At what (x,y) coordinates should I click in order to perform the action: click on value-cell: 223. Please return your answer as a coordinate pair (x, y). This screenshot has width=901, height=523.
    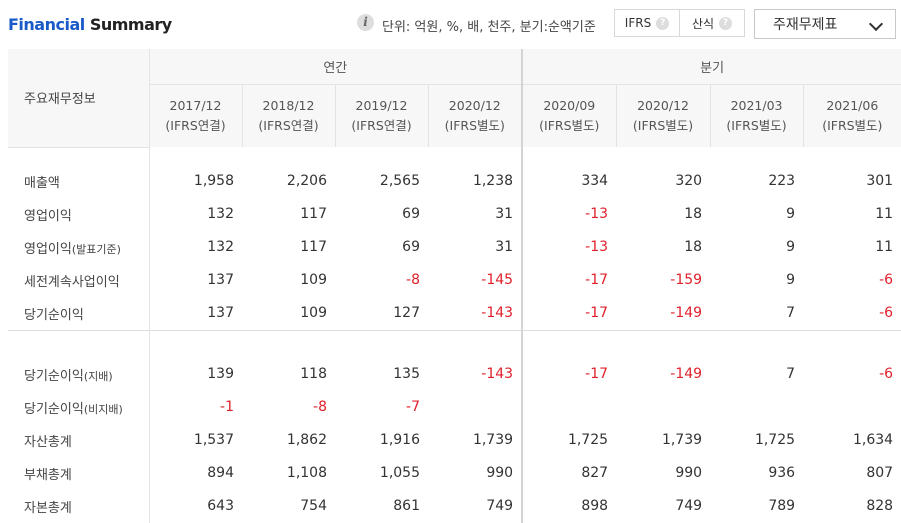
    Looking at the image, I should click on (782, 181).